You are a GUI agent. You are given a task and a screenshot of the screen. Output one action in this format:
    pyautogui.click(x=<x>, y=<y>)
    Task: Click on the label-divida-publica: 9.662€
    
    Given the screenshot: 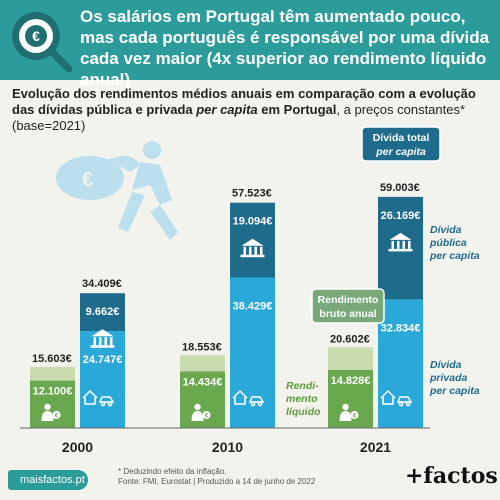 What is the action you would take?
    pyautogui.click(x=103, y=312)
    